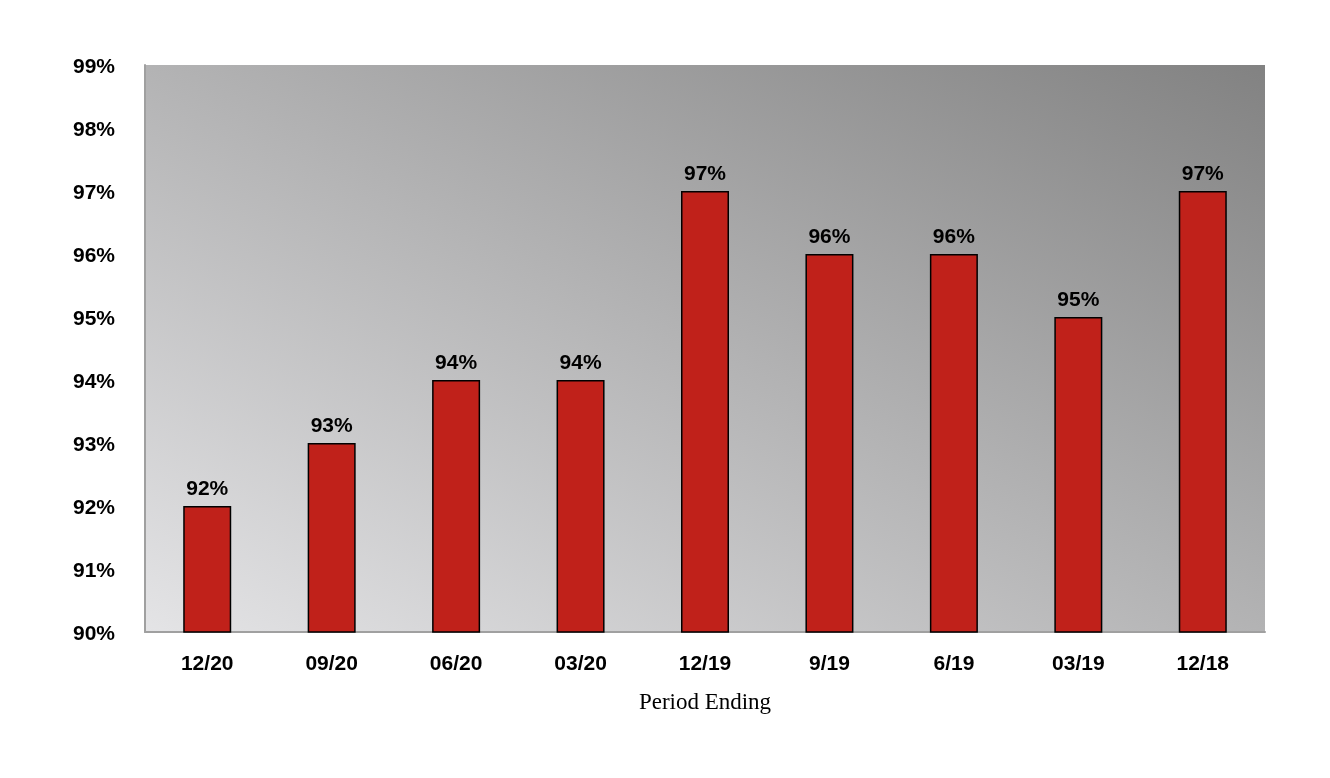 The width and height of the screenshot is (1330, 778). Describe the element at coordinates (705, 662) in the screenshot. I see `x-tick-label: 12/19` at that location.